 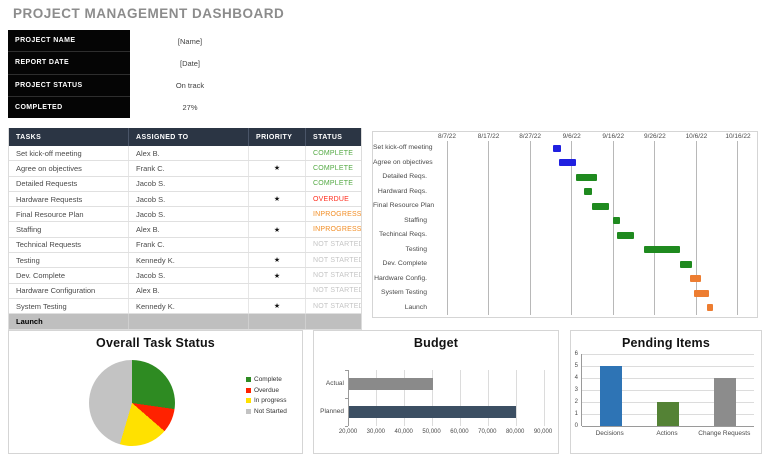 I want to click on task-cell: Technical Requests, so click(x=69, y=245).